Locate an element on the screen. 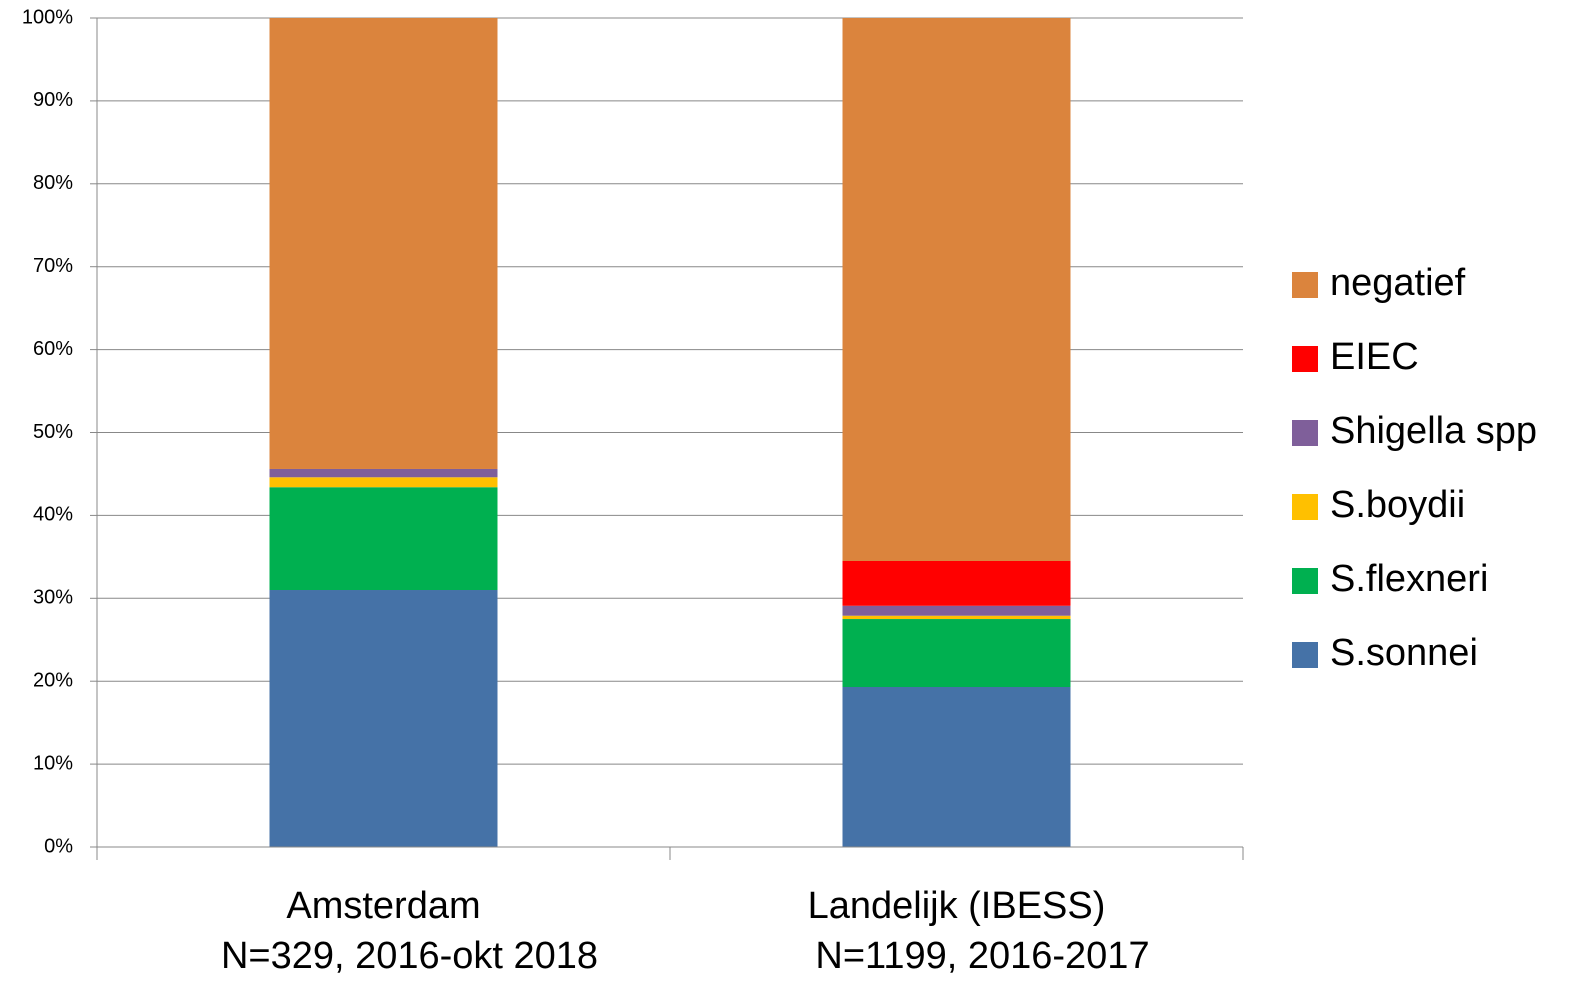 The width and height of the screenshot is (1574, 986). x-tick-label: N=329, 2016-okt 2018 is located at coordinates (409, 956).